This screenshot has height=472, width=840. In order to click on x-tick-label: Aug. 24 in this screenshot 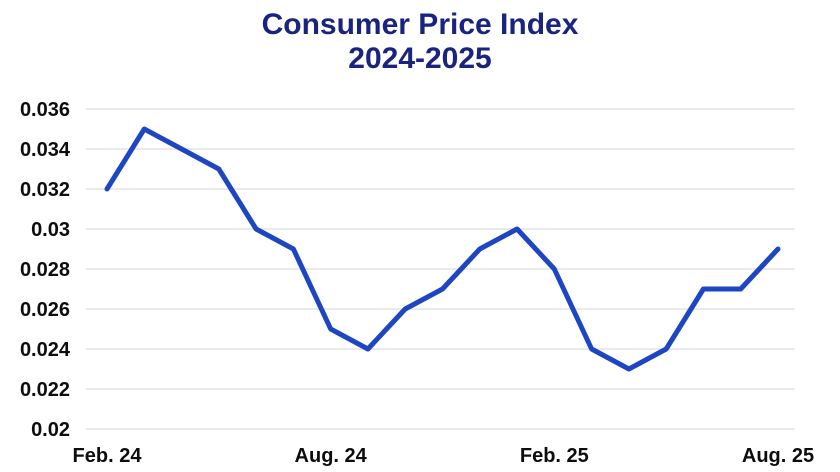, I will do `click(331, 456)`.